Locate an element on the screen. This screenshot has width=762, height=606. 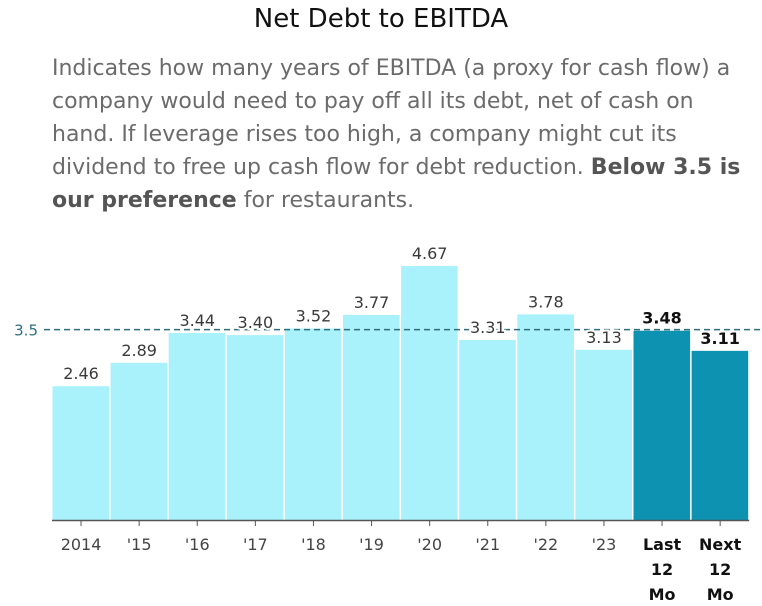
description-text-end: for restaurants. is located at coordinates (325, 200).